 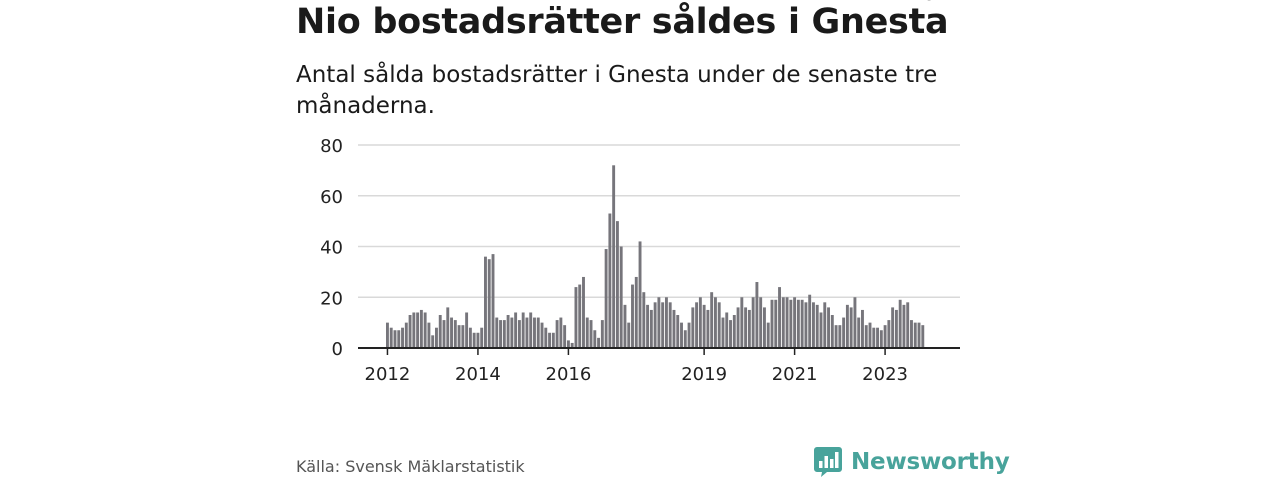 I want to click on y-tick-label: 80, so click(x=331, y=146).